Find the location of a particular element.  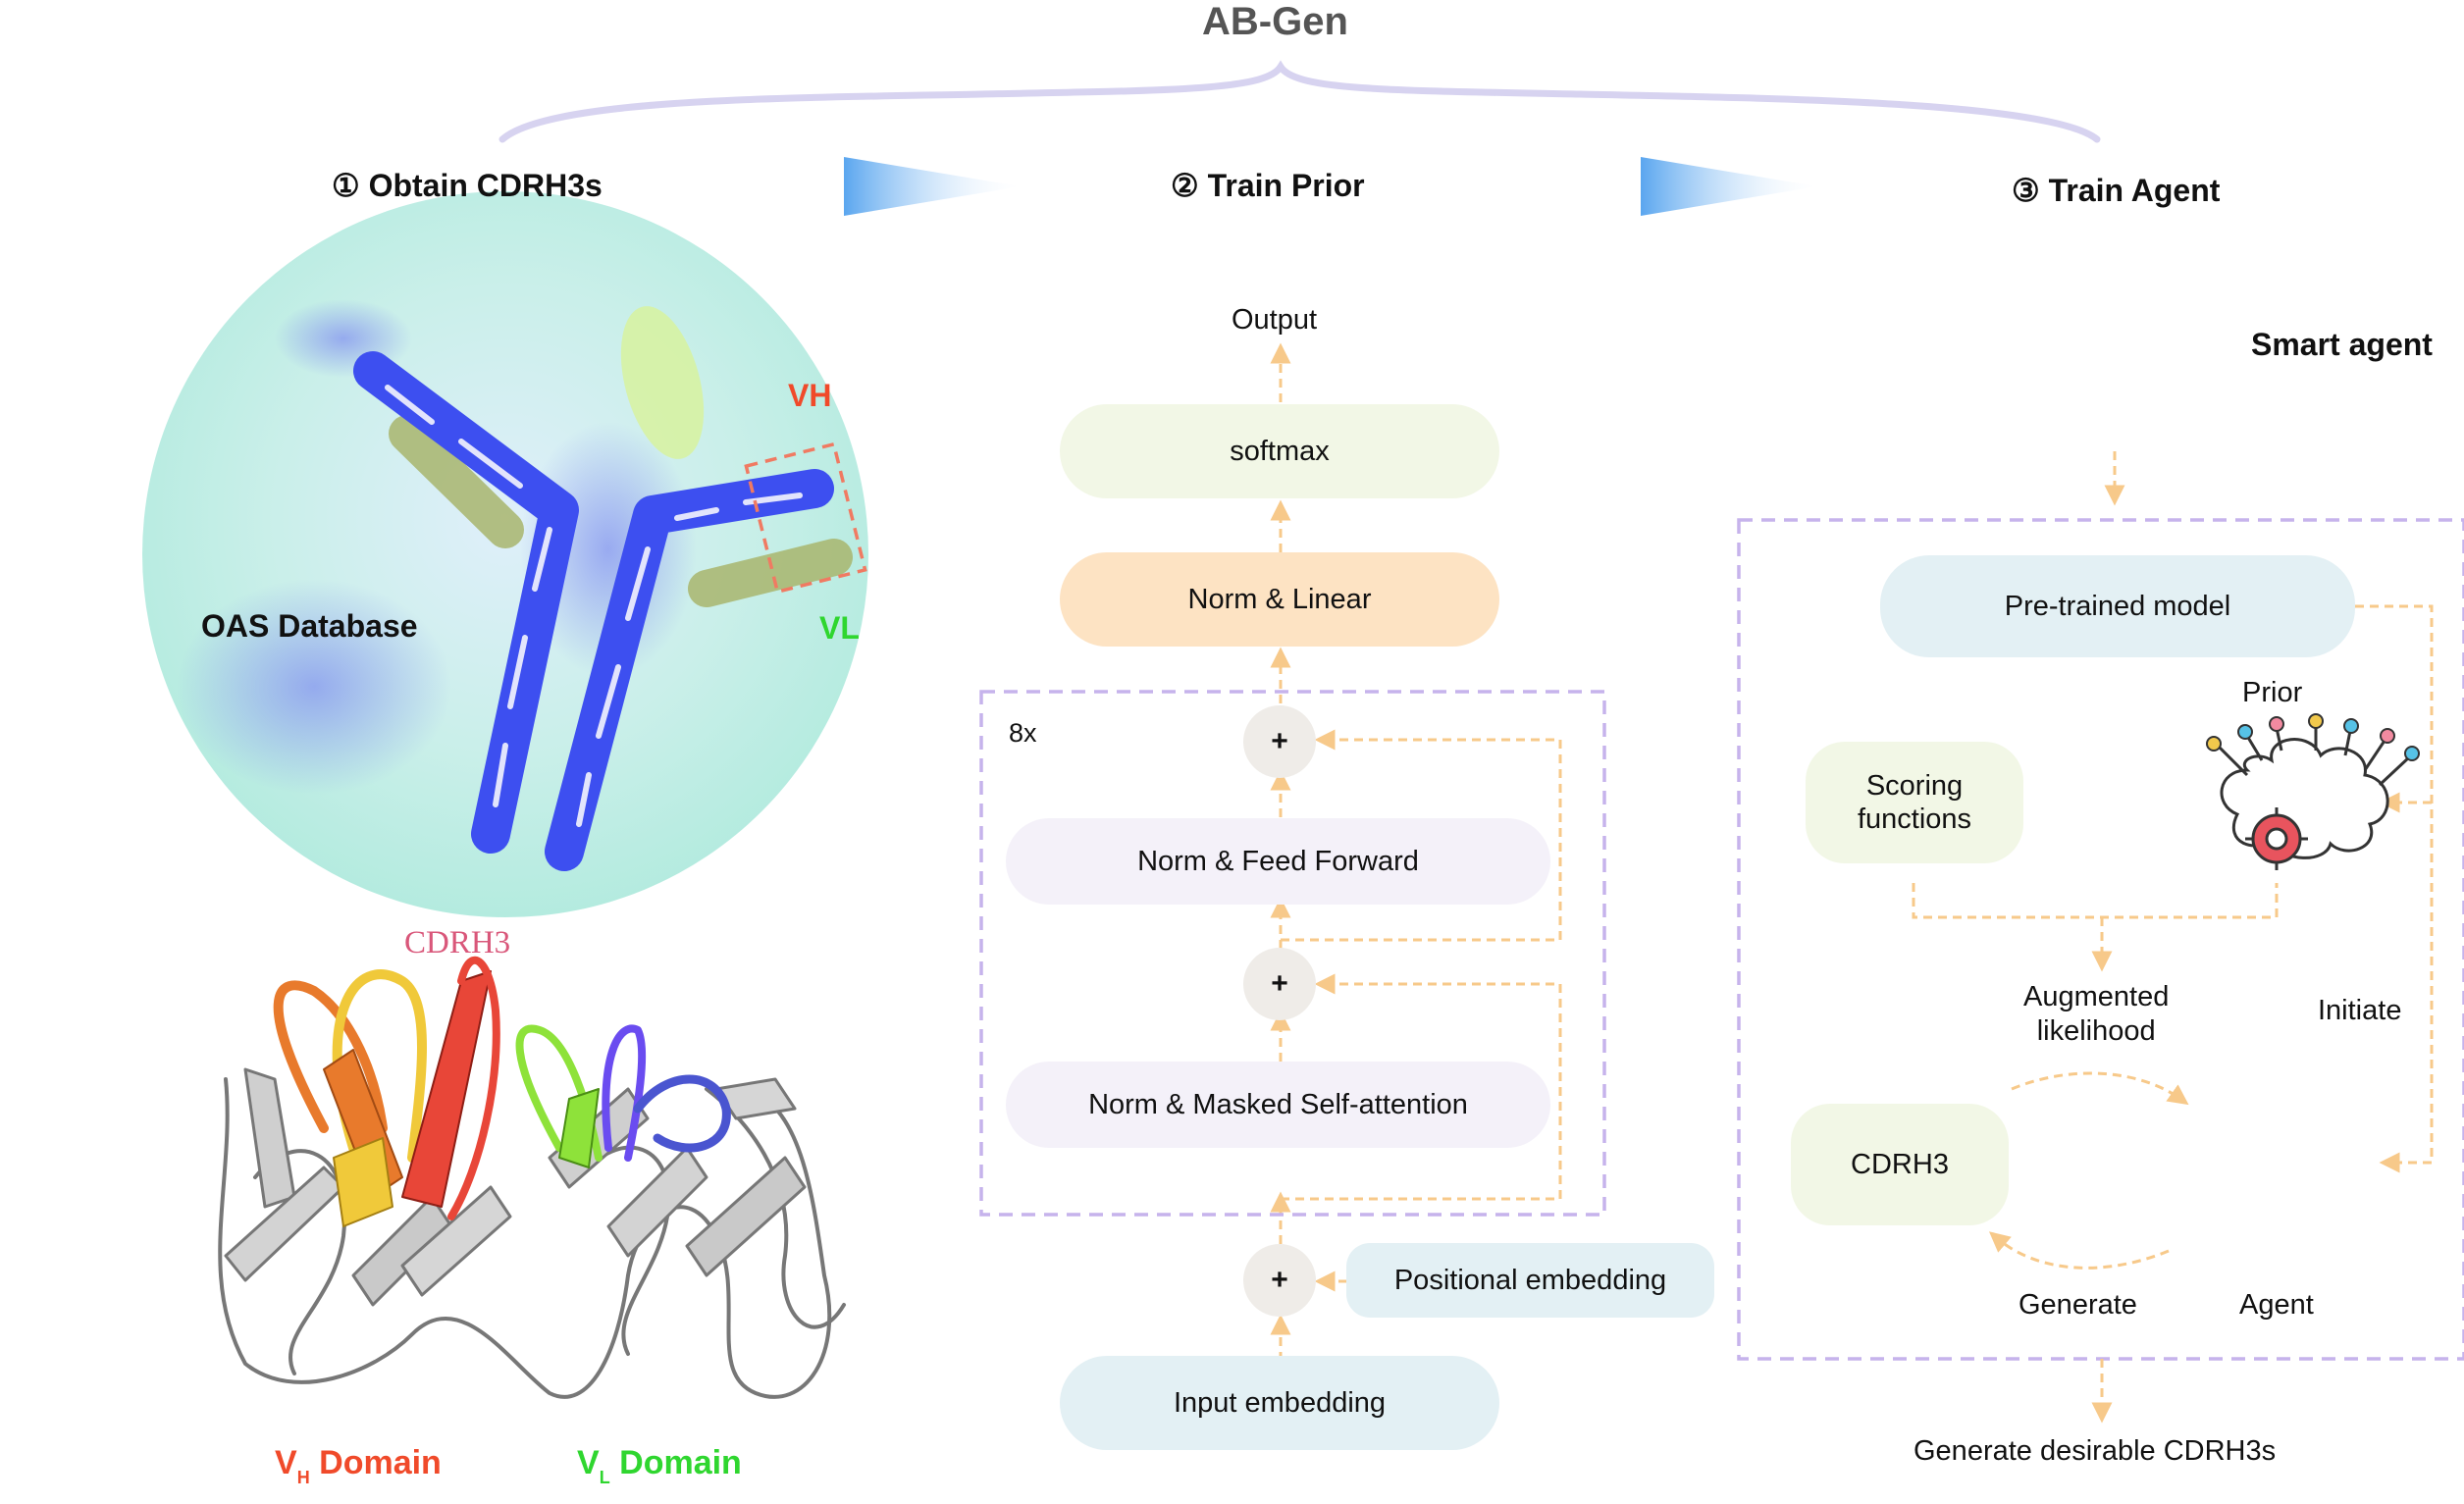

vh-domain-label: VH Domain is located at coordinates (358, 1466).